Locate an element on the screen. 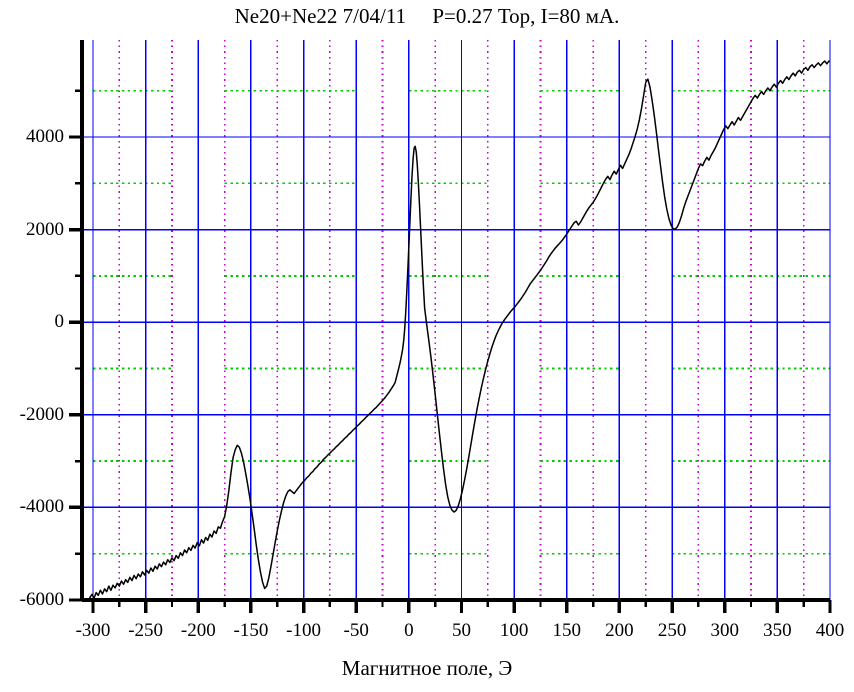 The image size is (854, 692). x-tick-label: 150 is located at coordinates (567, 630).